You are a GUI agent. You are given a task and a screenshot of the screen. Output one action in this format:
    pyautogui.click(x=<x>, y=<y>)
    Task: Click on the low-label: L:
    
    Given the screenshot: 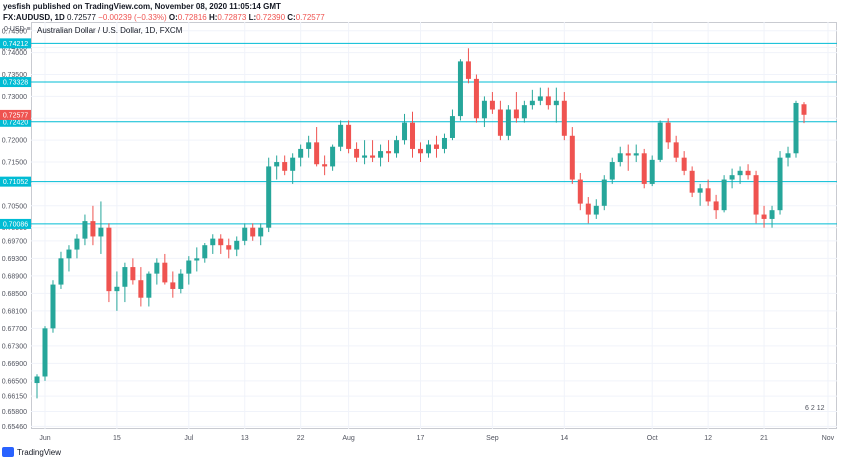 What is the action you would take?
    pyautogui.click(x=252, y=17)
    